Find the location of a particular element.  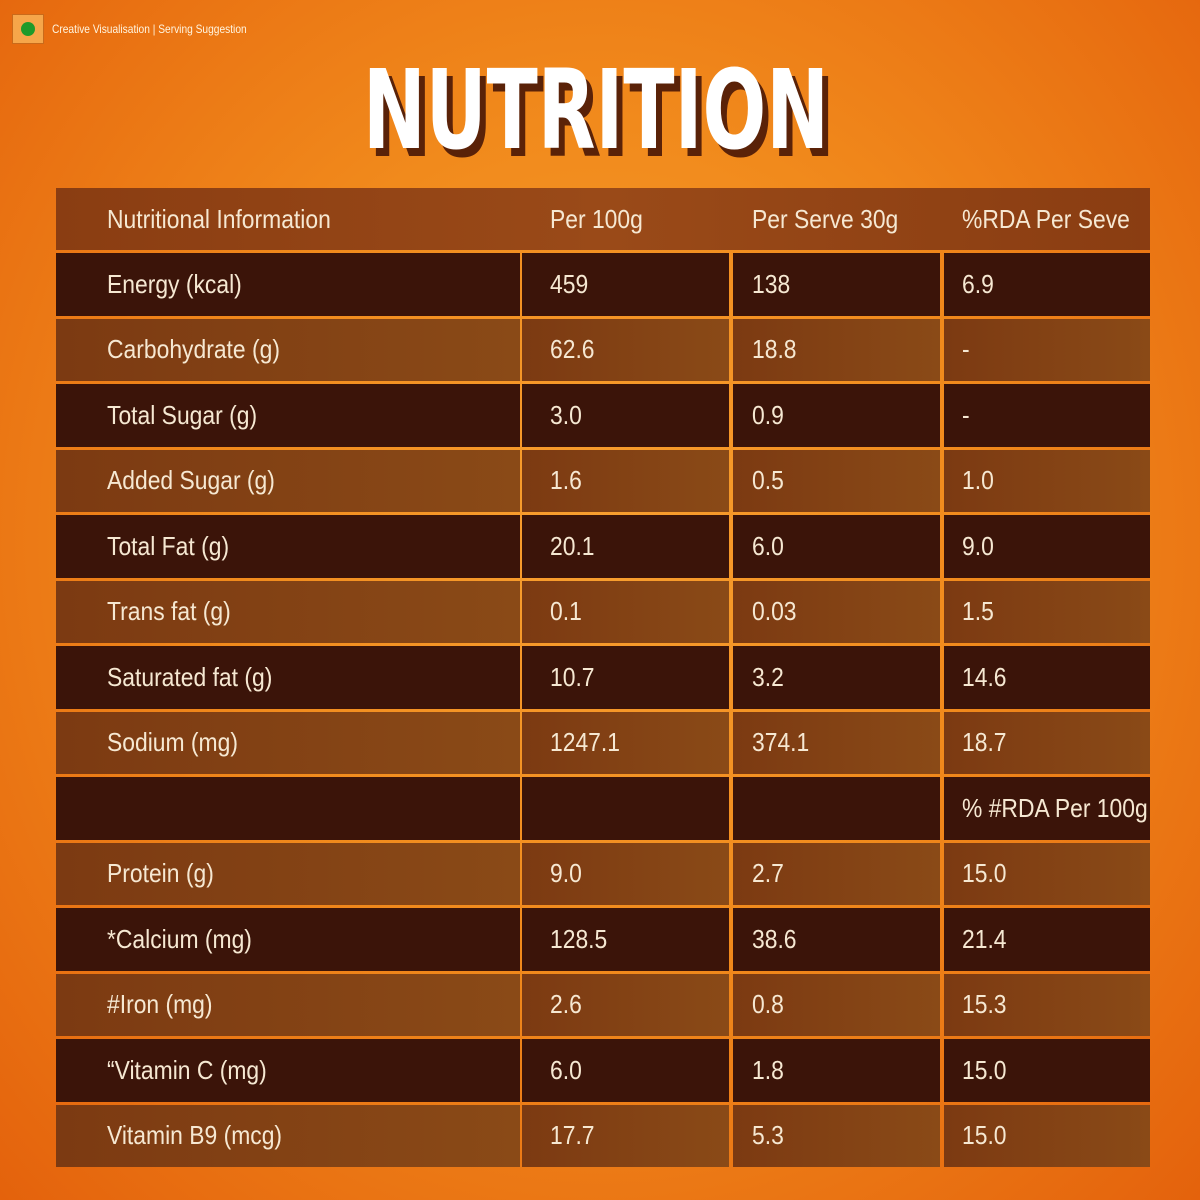

row-label: #Iron (mg) is located at coordinates (288, 1004).